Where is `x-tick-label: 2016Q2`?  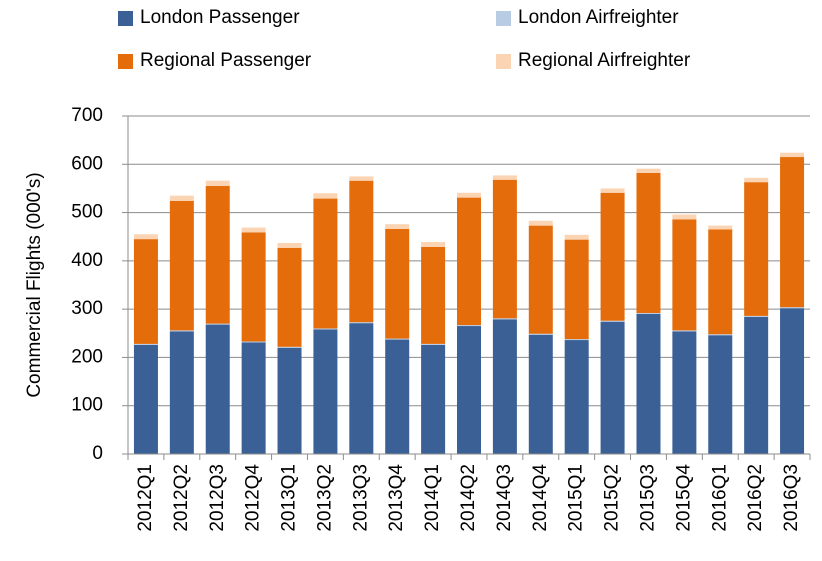
x-tick-label: 2016Q2 is located at coordinates (755, 498).